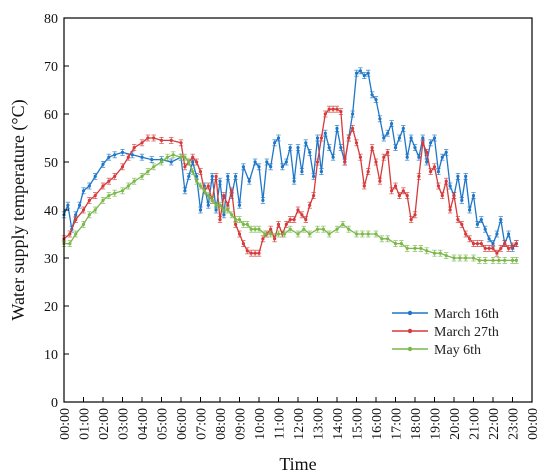  What do you see at coordinates (241, 424) in the screenshot?
I see `x-tick-label: 09:00` at bounding box center [241, 424].